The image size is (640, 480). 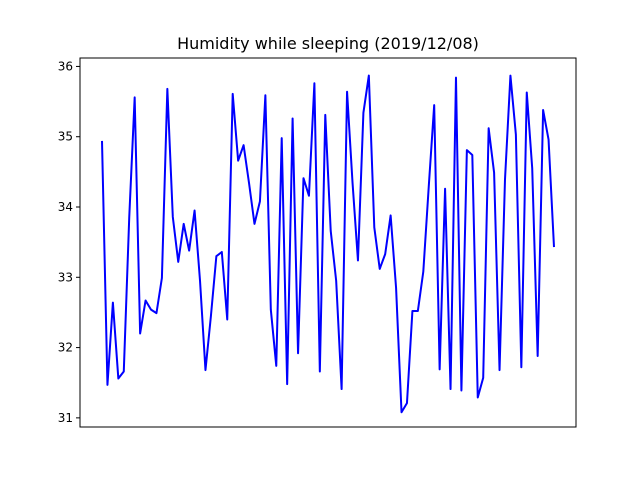 I want to click on chart-title: Humidity while sleeping (2019/12/08), so click(x=328, y=43).